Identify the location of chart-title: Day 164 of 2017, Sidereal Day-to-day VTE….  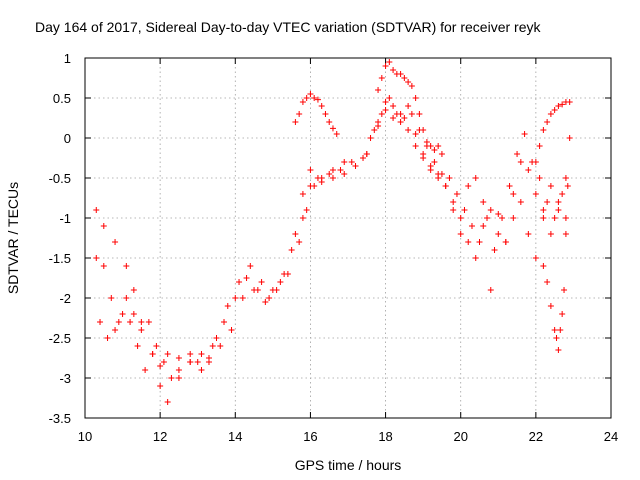
(288, 27).